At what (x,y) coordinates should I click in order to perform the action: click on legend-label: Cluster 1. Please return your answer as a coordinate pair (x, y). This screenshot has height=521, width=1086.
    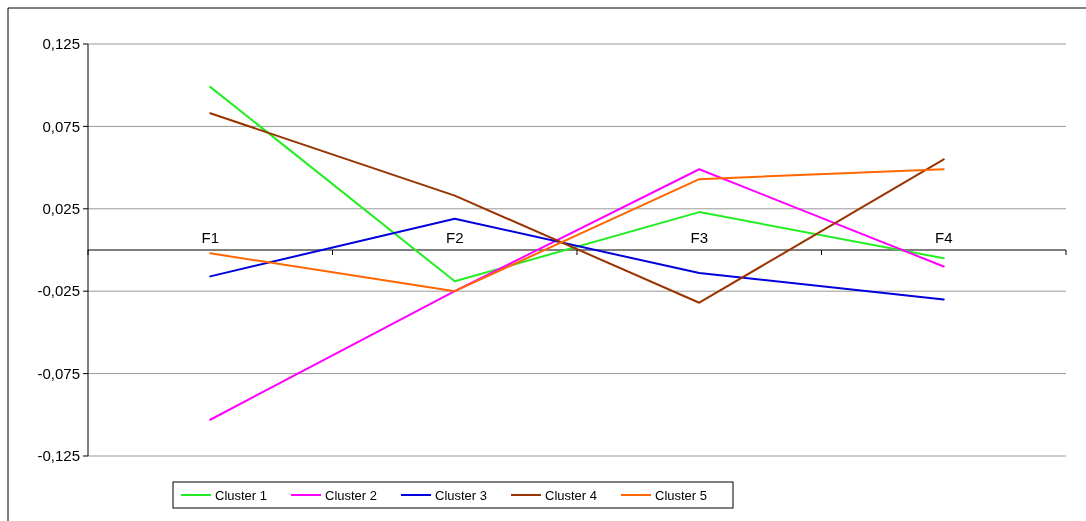
    Looking at the image, I should click on (241, 495).